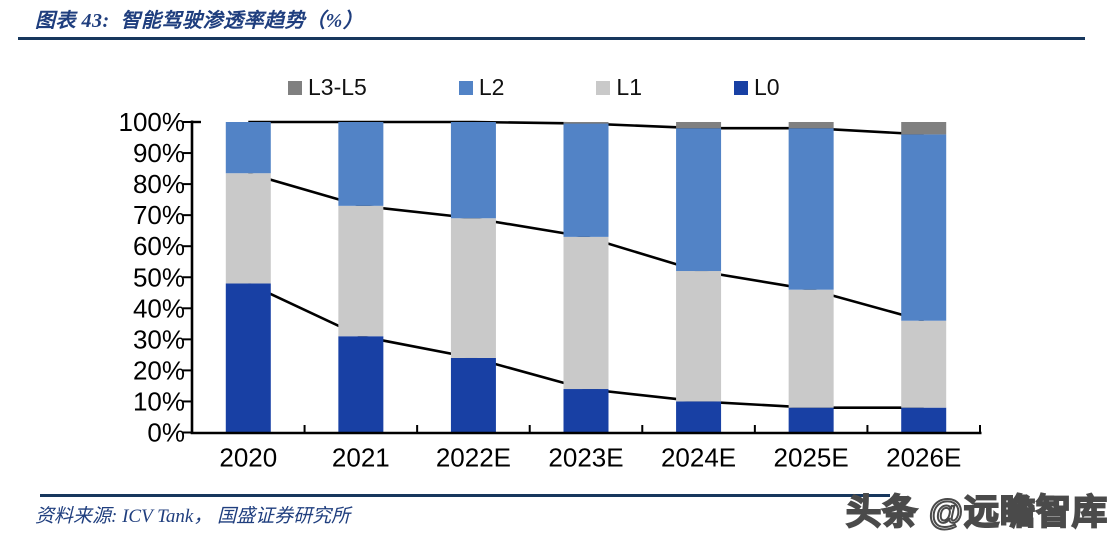  I want to click on y-tick-label: 10%, so click(159, 401).